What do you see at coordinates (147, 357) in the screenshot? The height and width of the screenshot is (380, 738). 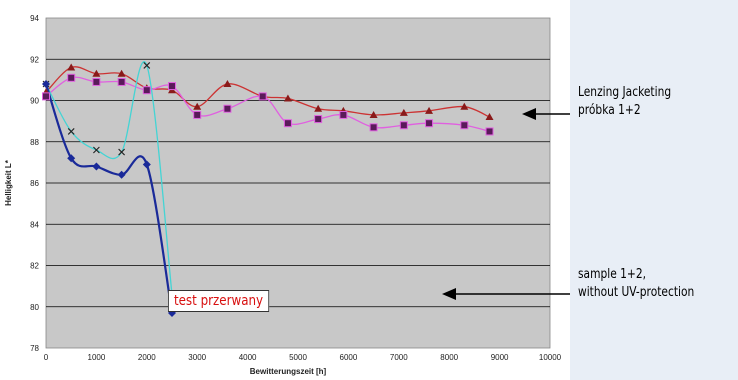 I see `x-tick-label: 2000` at bounding box center [147, 357].